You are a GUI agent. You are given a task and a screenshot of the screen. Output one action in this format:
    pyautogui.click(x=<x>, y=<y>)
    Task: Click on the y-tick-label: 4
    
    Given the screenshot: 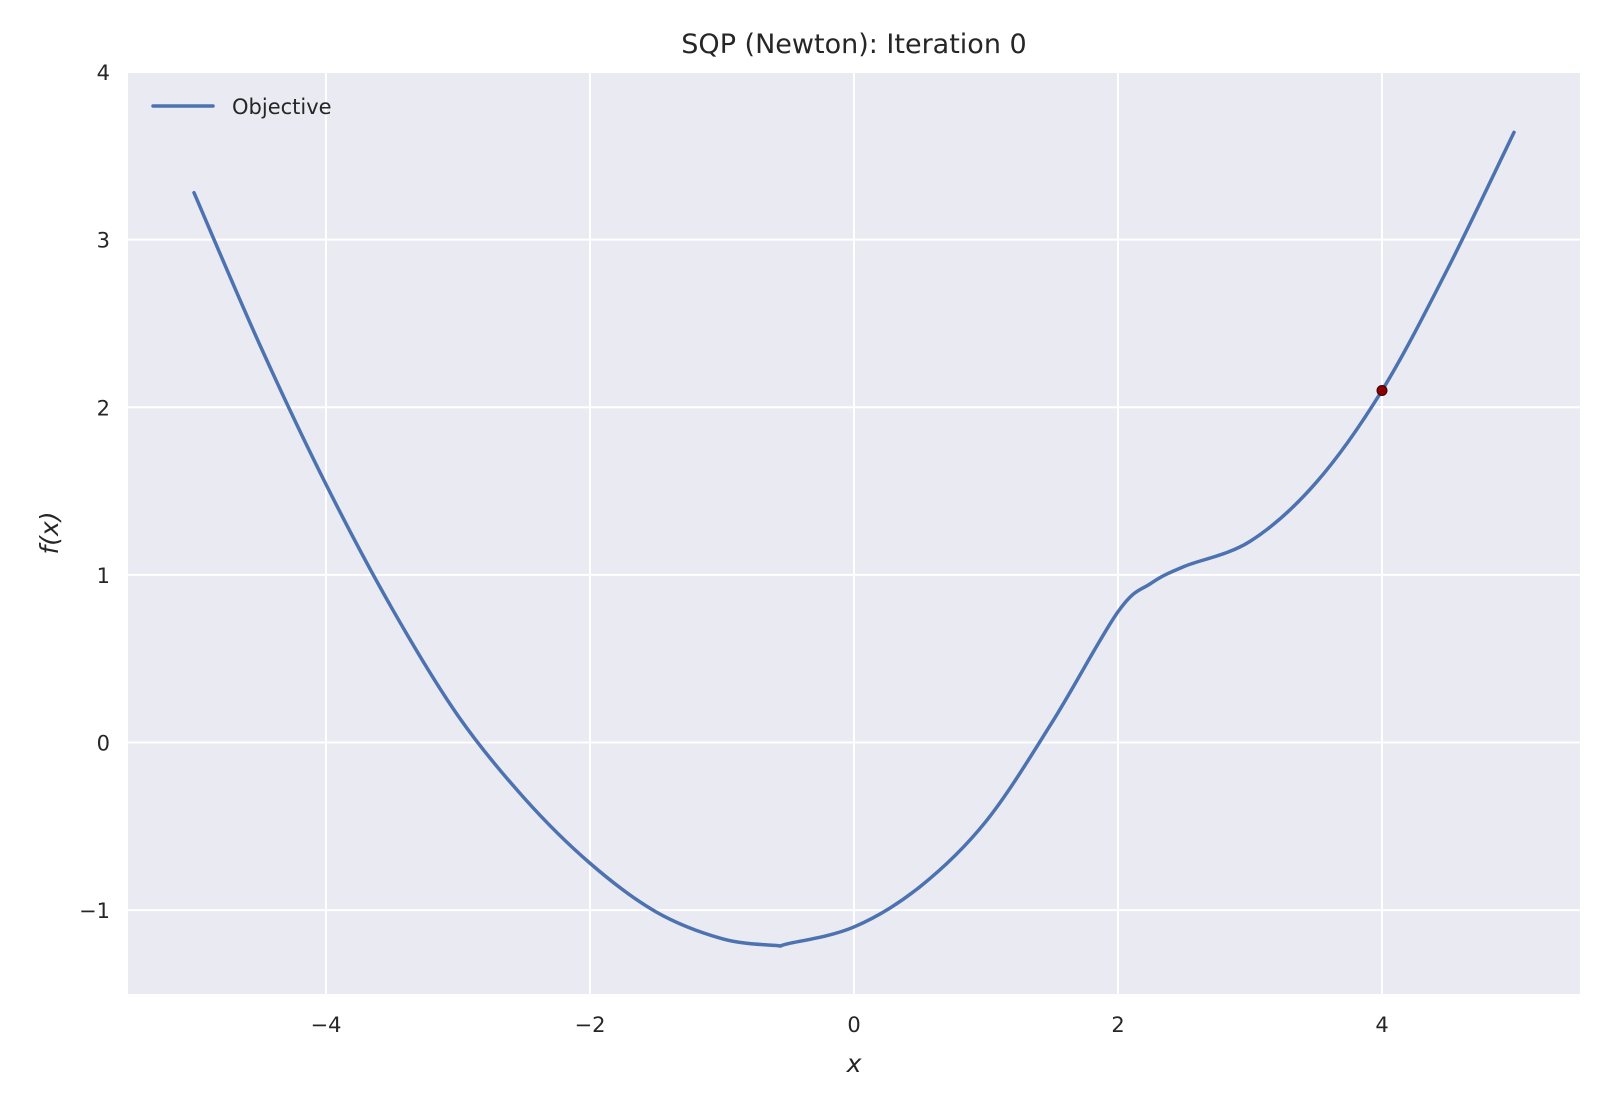 What is the action you would take?
    pyautogui.click(x=103, y=73)
    